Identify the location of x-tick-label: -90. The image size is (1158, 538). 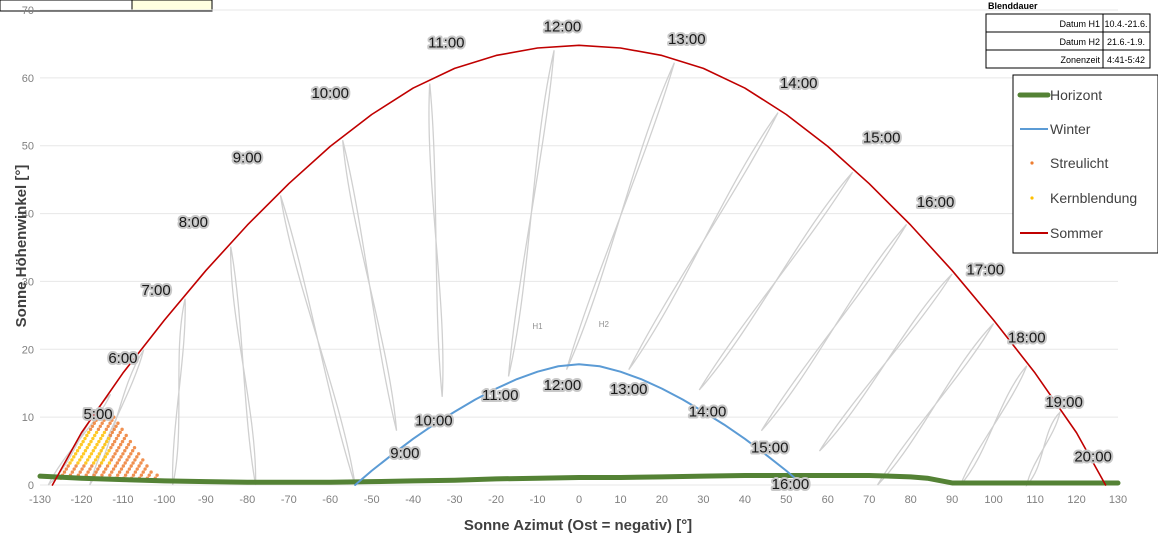
(206, 500).